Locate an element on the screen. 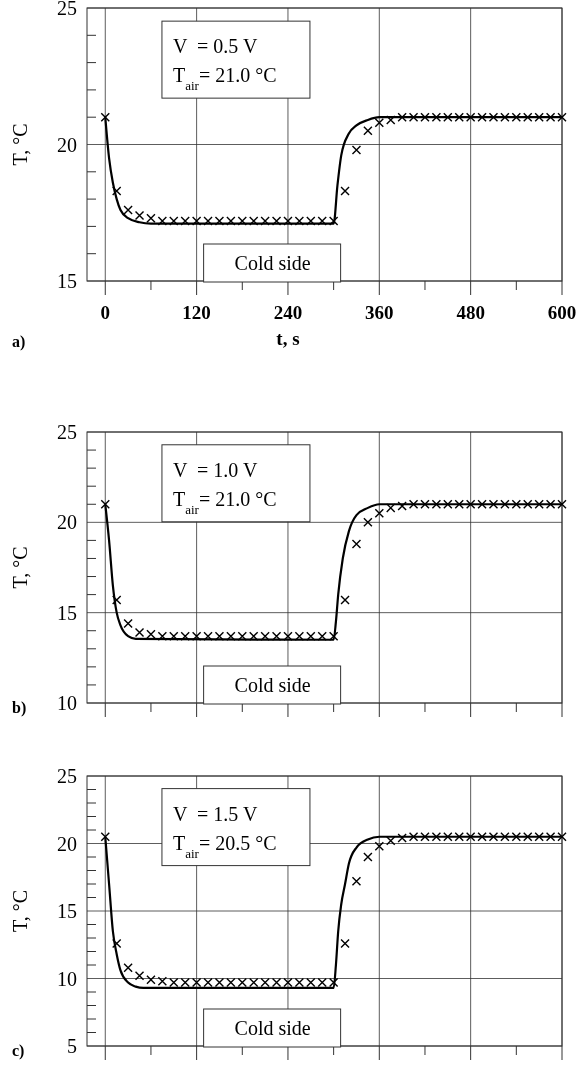 The image size is (583, 1073). text: c) is located at coordinates (18, 1051).